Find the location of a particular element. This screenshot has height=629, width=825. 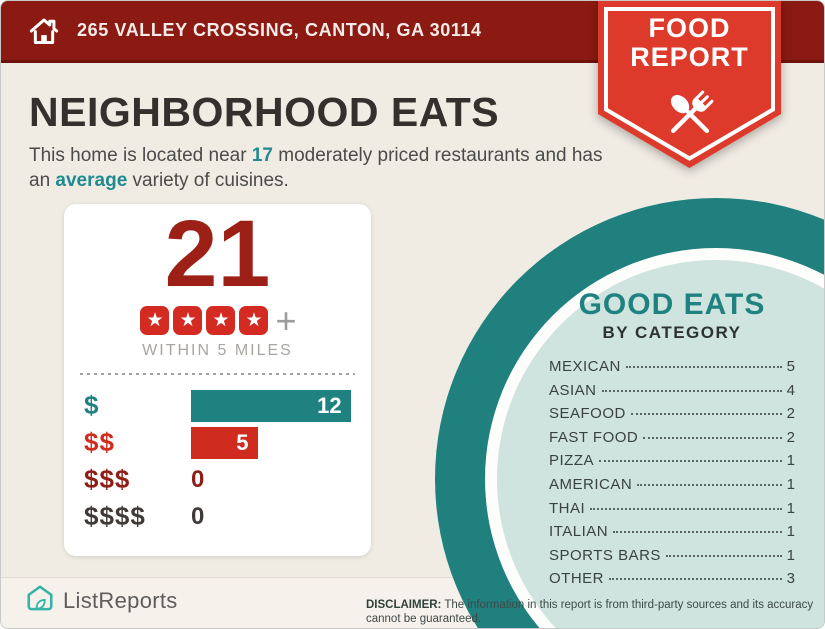

price-label: $$$$ is located at coordinates (115, 516).